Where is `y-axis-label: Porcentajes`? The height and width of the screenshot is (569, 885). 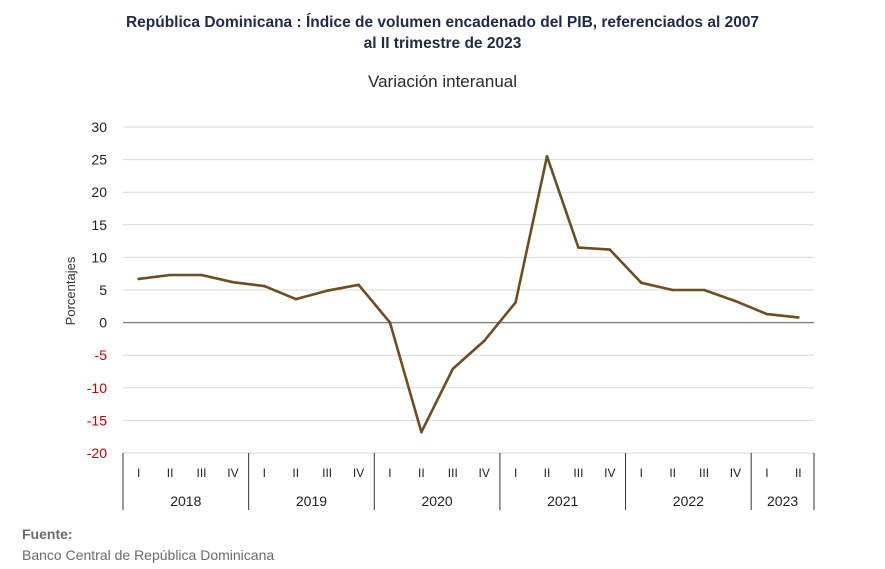
y-axis-label: Porcentajes is located at coordinates (70, 290).